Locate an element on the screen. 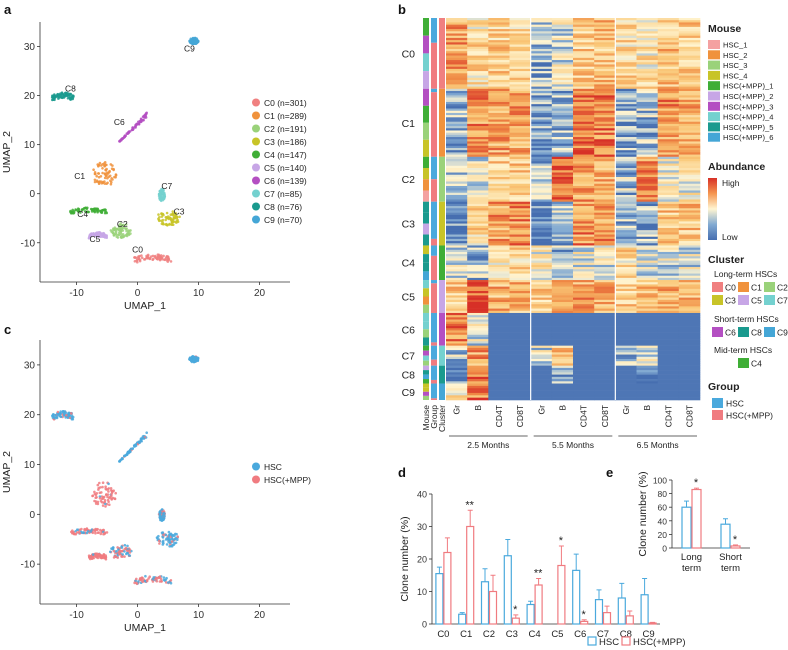 This screenshot has height=650, width=788. umap-group-points is located at coordinates (125, 470).